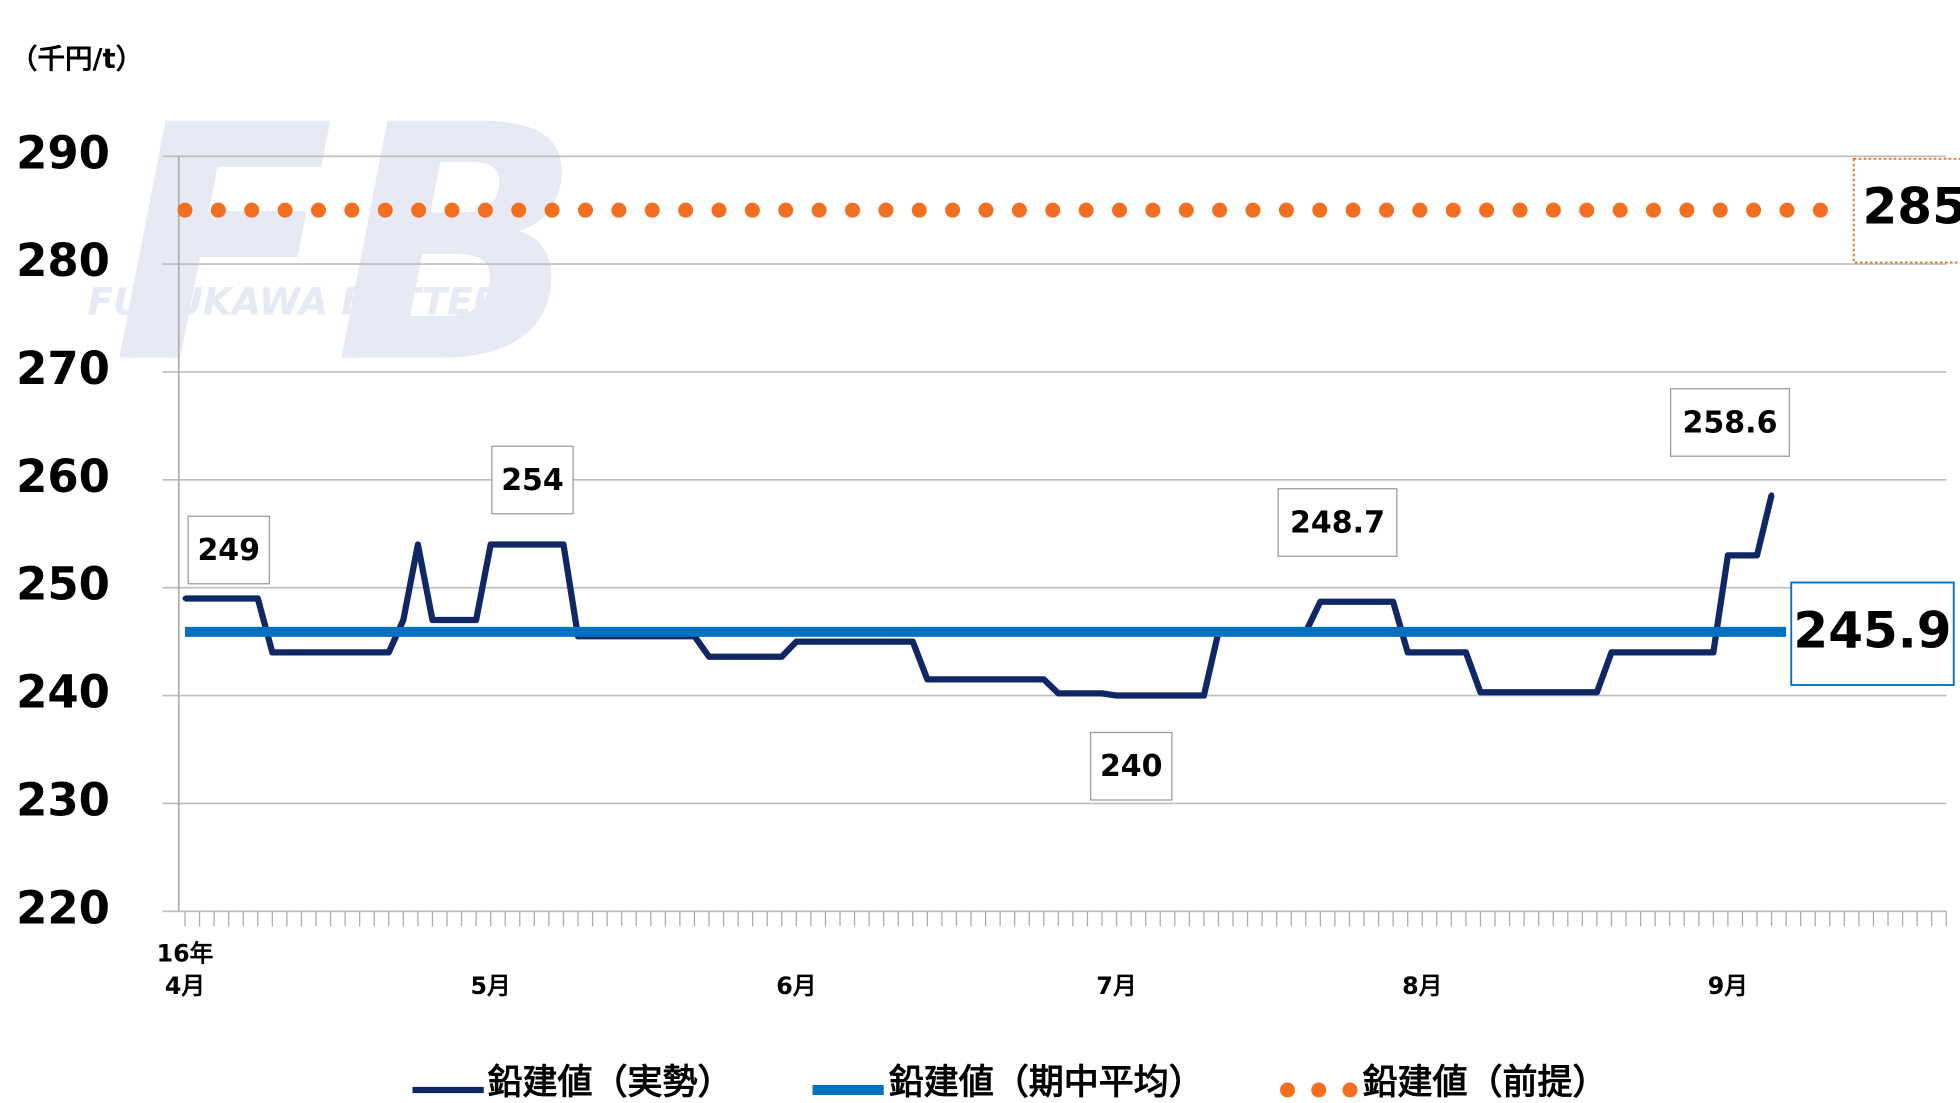 The width and height of the screenshot is (1960, 1103). Describe the element at coordinates (63, 907) in the screenshot. I see `y-tick-label: 220` at that location.